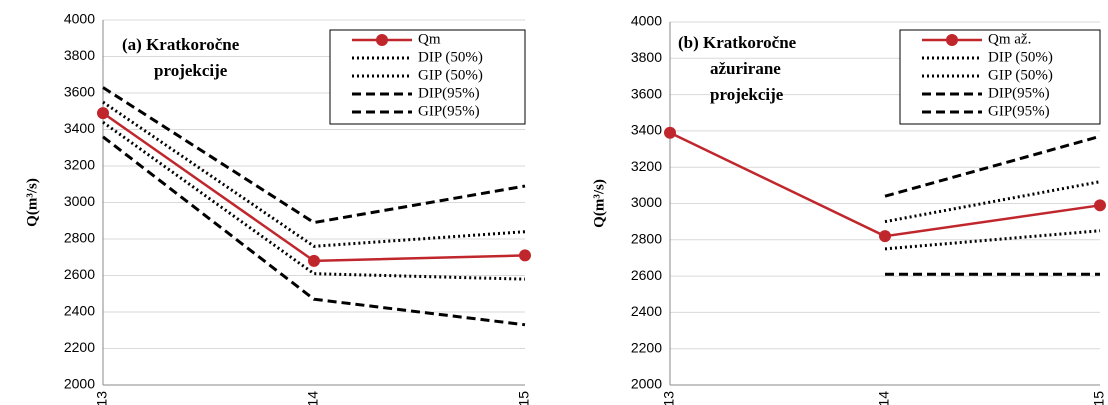  What do you see at coordinates (429, 39) in the screenshot?
I see `legend-label: Qm` at bounding box center [429, 39].